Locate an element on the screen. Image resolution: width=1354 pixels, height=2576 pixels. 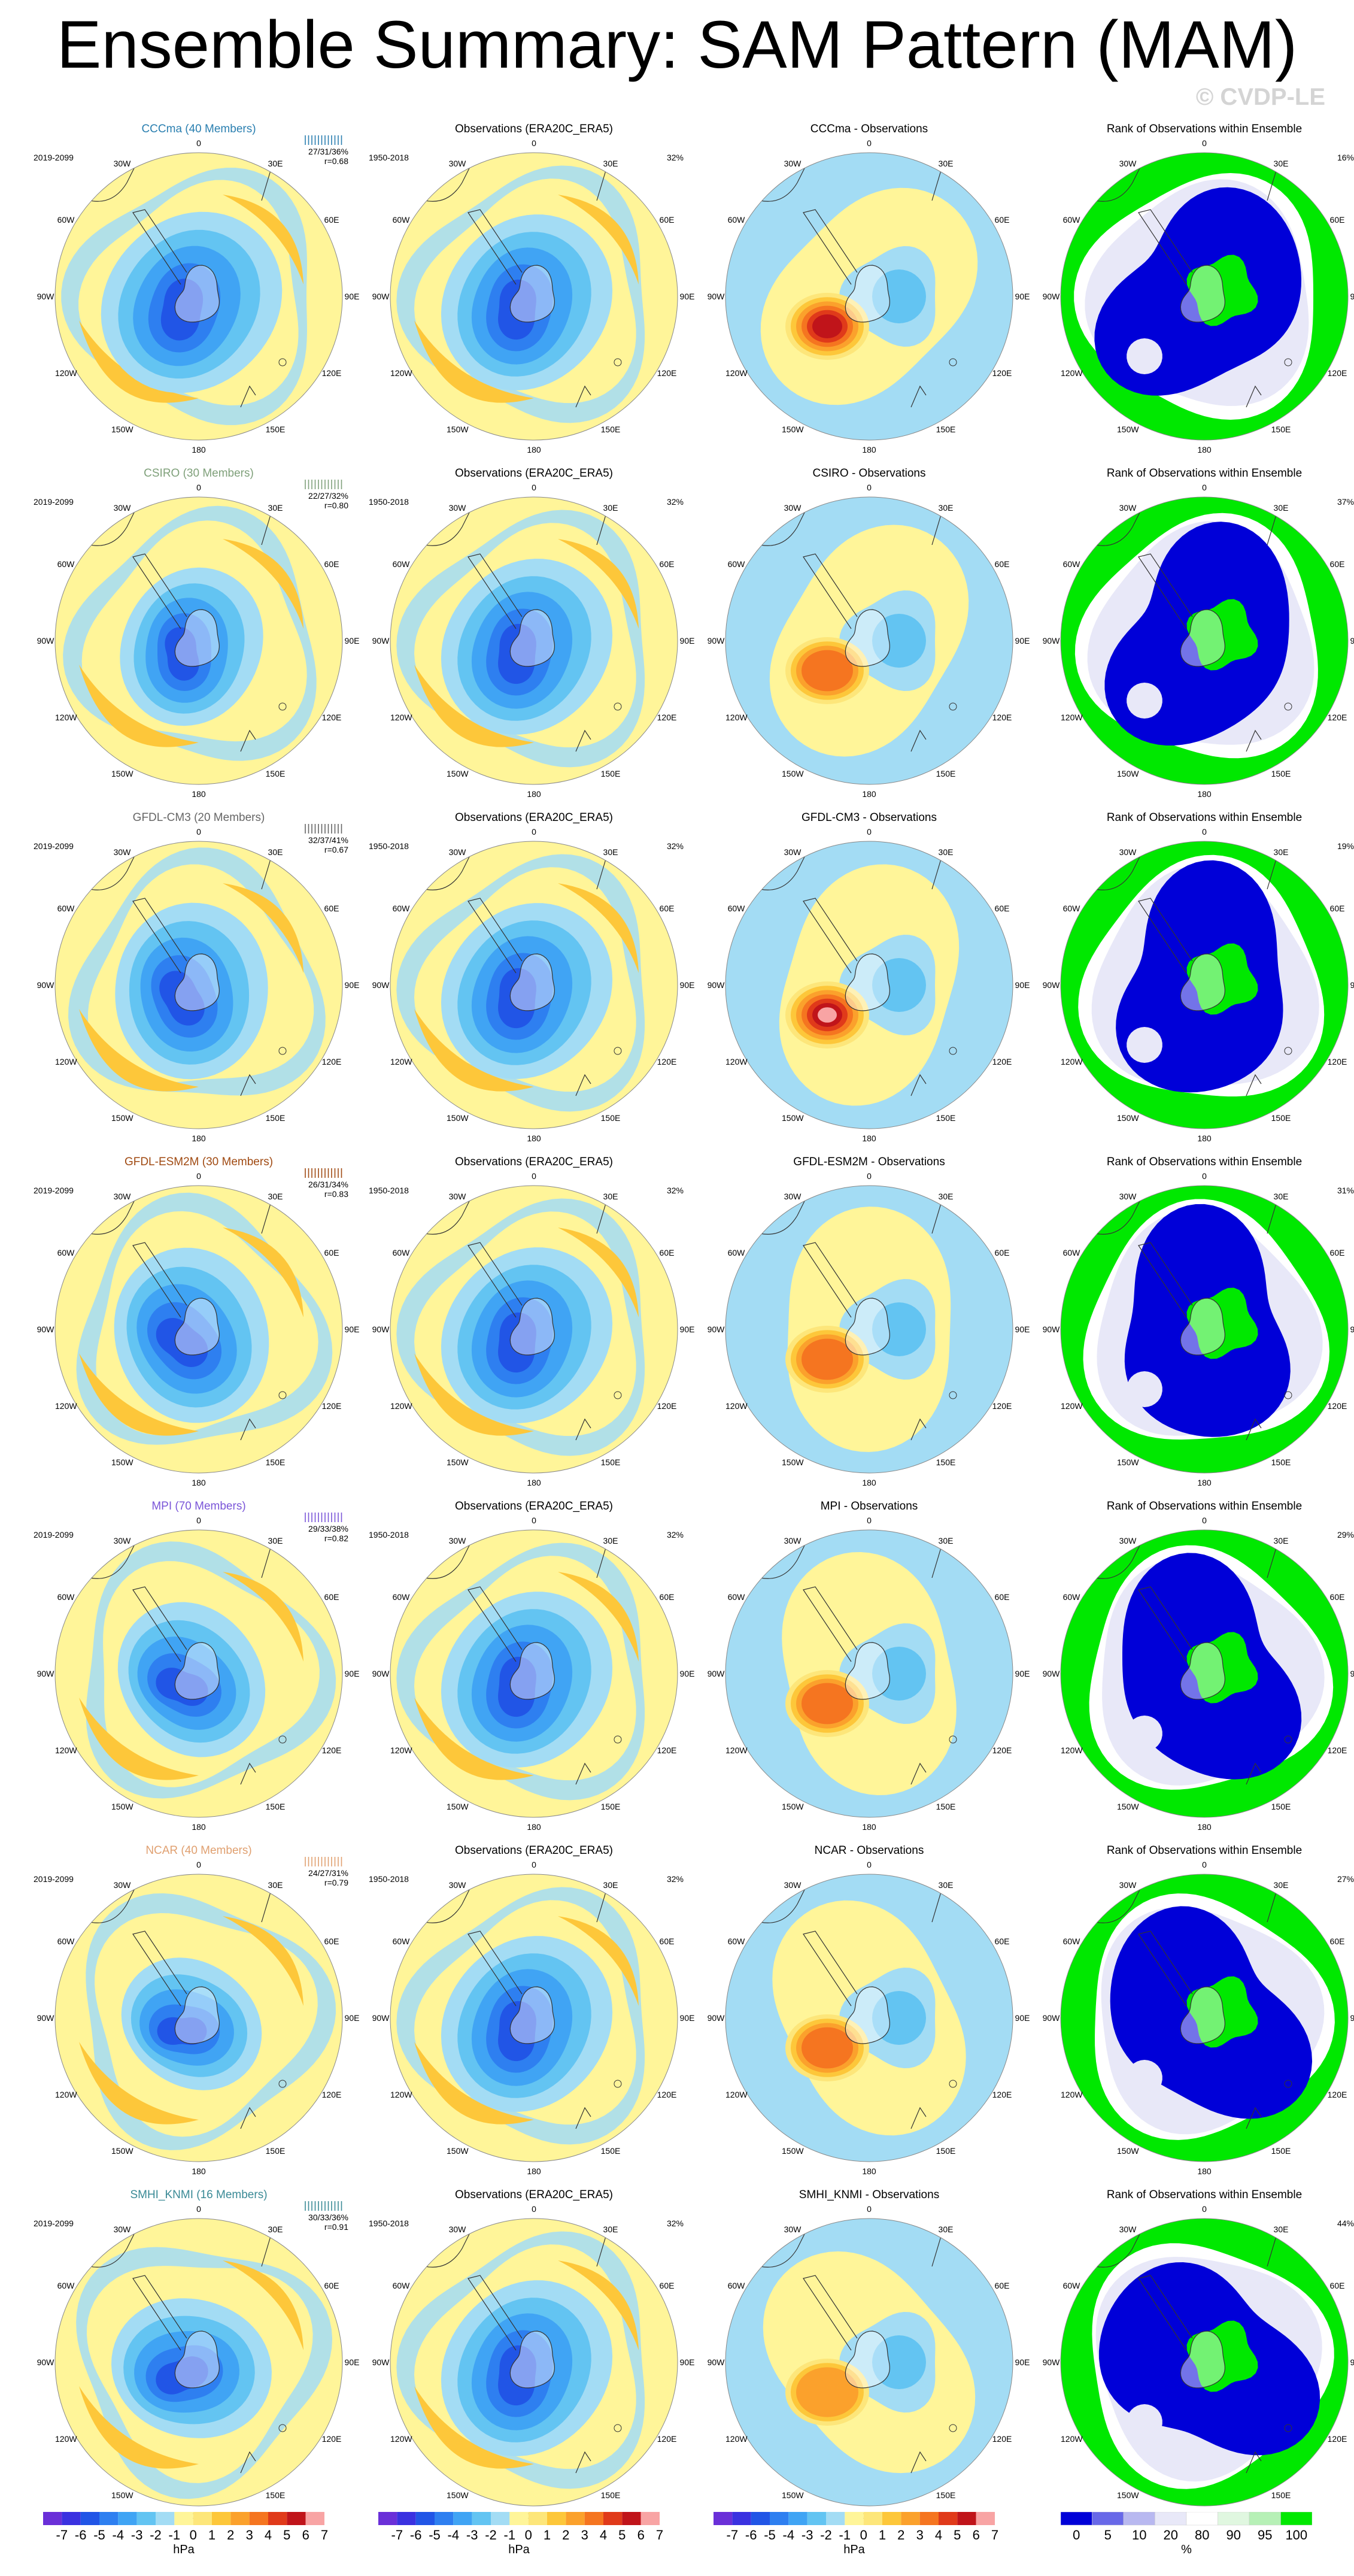
diff-title: GFDL-ESM2M - Observations is located at coordinates (869, 1162).